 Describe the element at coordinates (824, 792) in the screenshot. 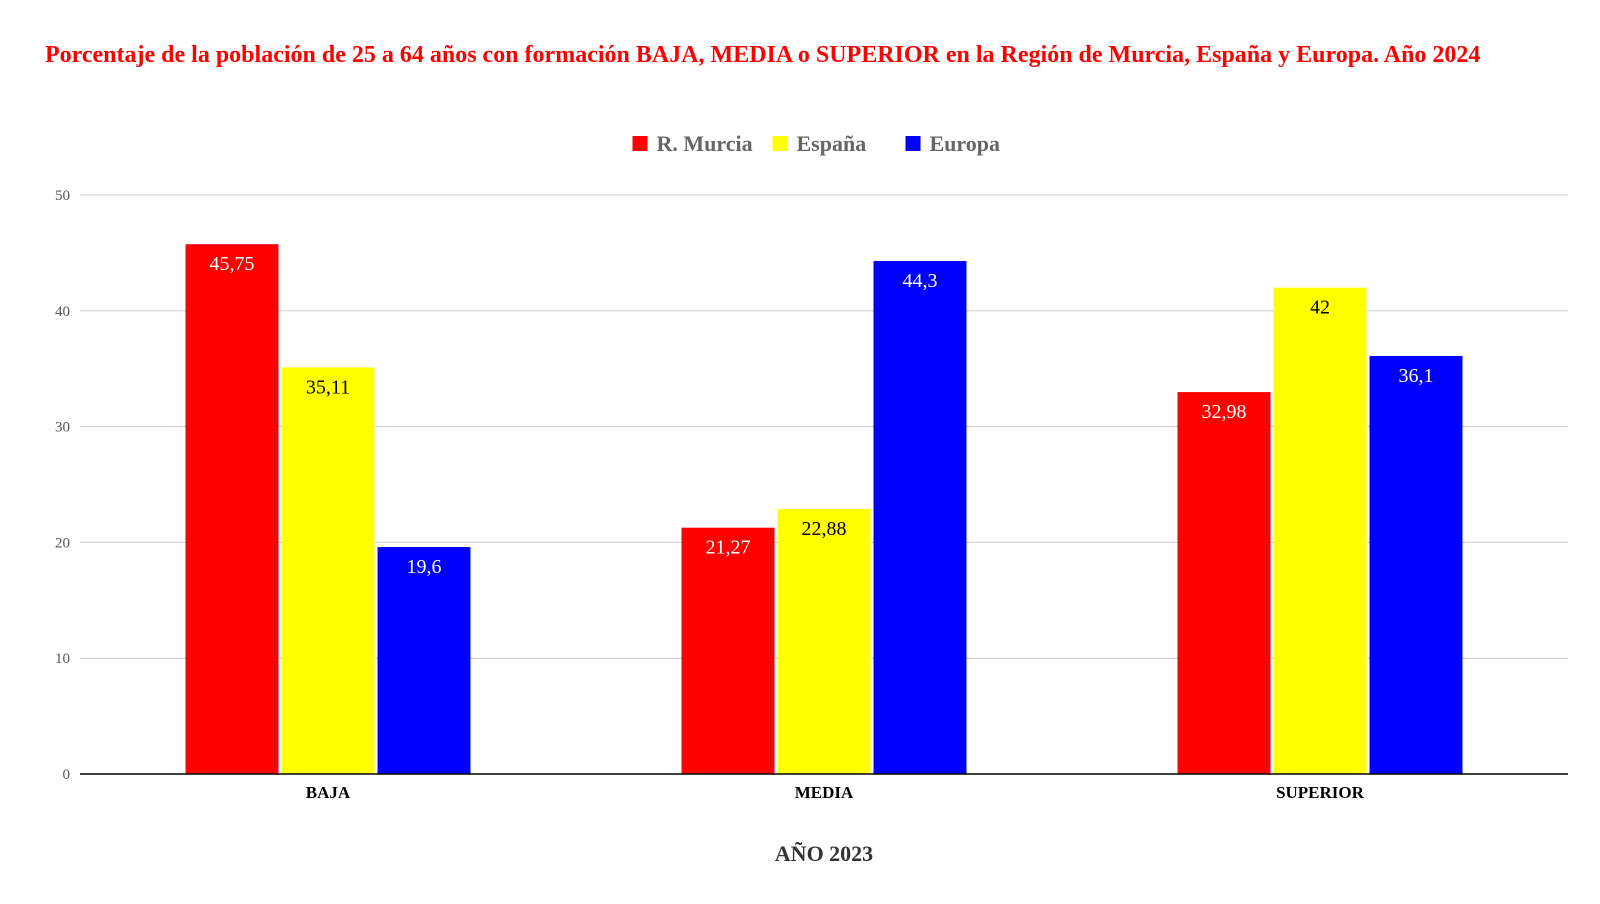

I see `x-tick-label: MEDIA` at that location.